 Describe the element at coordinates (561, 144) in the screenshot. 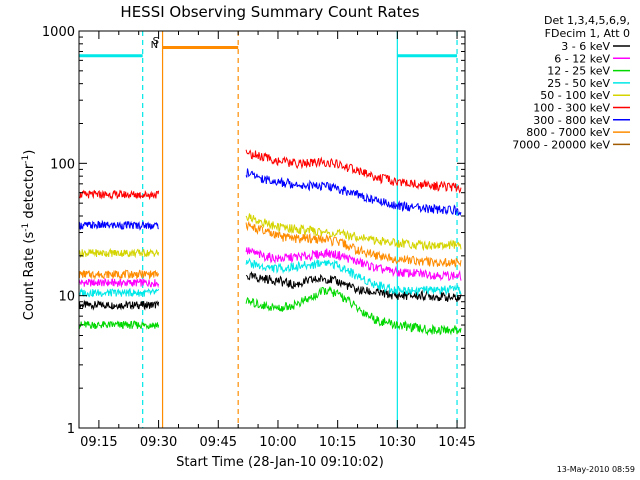

I see `legend-entry-label: 7000 - 20000 keV` at that location.